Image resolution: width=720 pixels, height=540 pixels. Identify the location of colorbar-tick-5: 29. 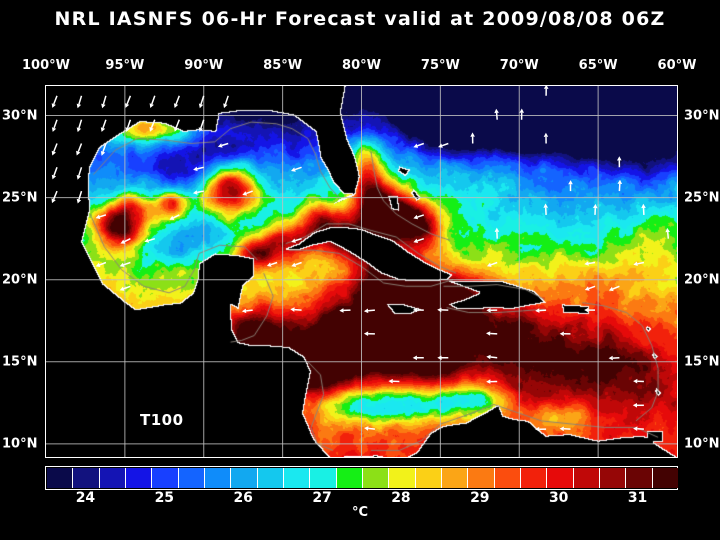
(480, 498).